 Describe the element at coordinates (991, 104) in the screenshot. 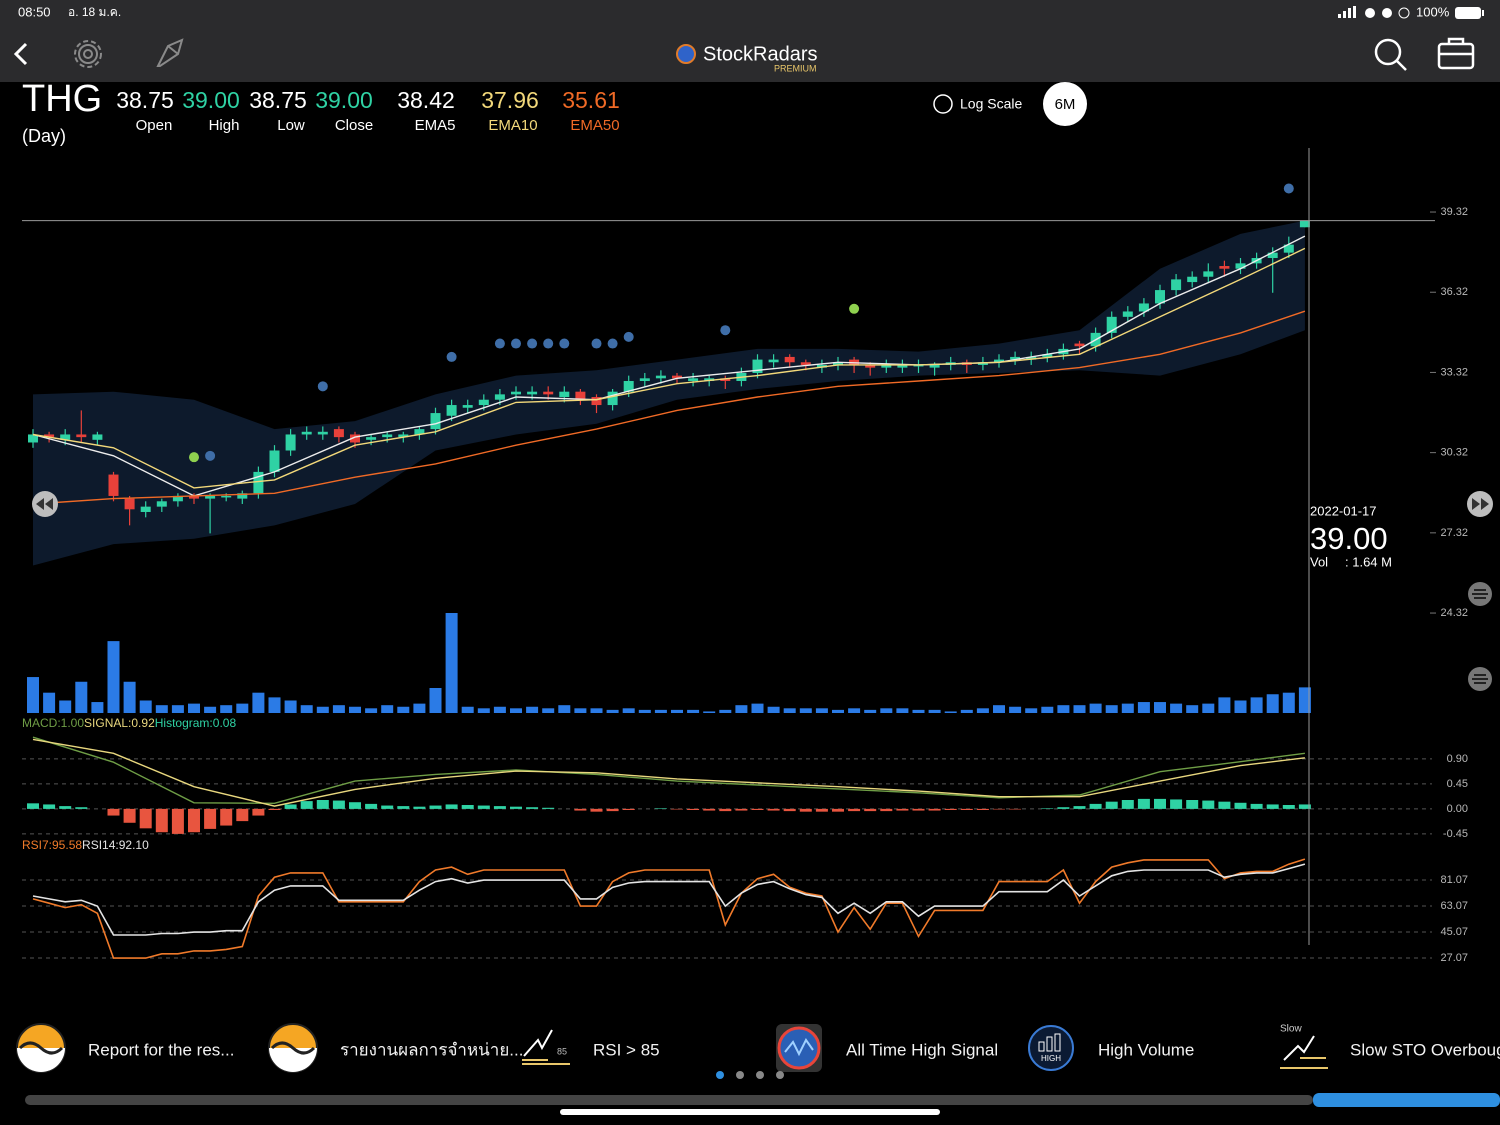

I see `log-scale-label: Log Scale` at that location.